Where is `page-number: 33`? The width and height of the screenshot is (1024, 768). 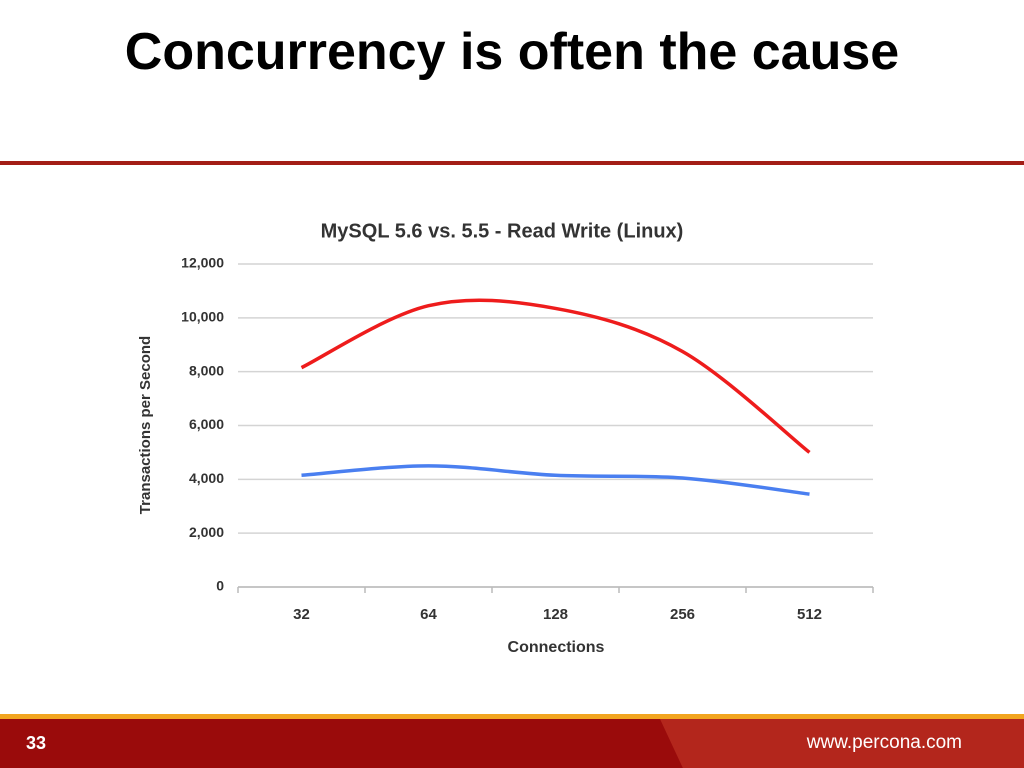
page-number: 33 is located at coordinates (36, 743).